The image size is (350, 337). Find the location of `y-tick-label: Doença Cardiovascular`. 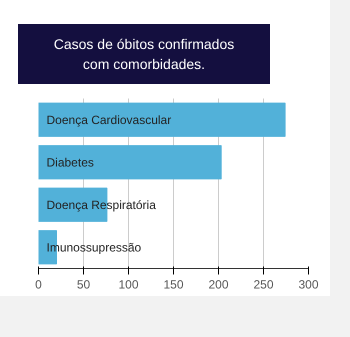

y-tick-label: Doença Cardiovascular is located at coordinates (109, 119).